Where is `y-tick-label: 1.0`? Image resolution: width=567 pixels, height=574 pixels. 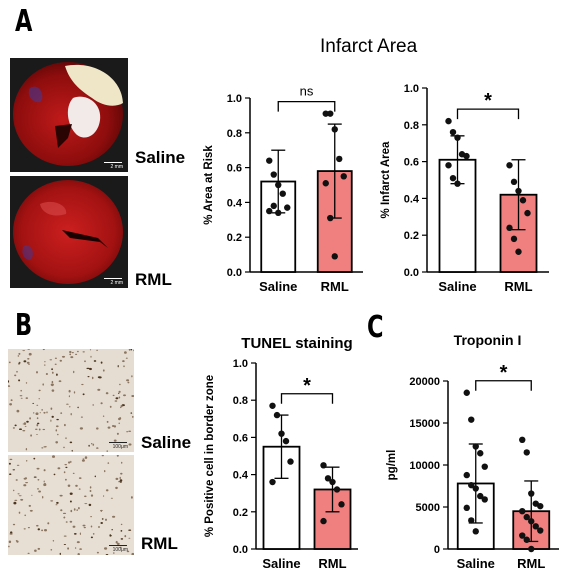 y-tick-label: 1.0 is located at coordinates (240, 364).